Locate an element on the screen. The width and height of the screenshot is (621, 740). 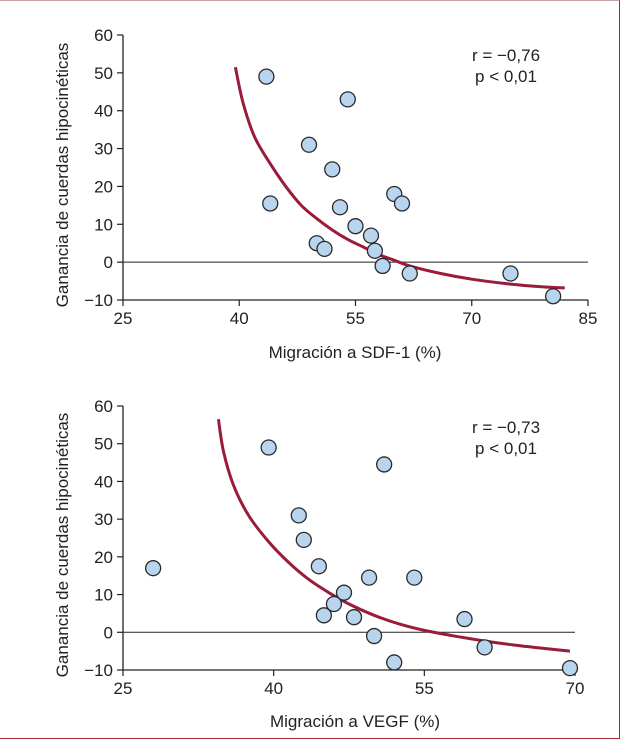
r-value-label: r = −0,76 is located at coordinates (506, 55).